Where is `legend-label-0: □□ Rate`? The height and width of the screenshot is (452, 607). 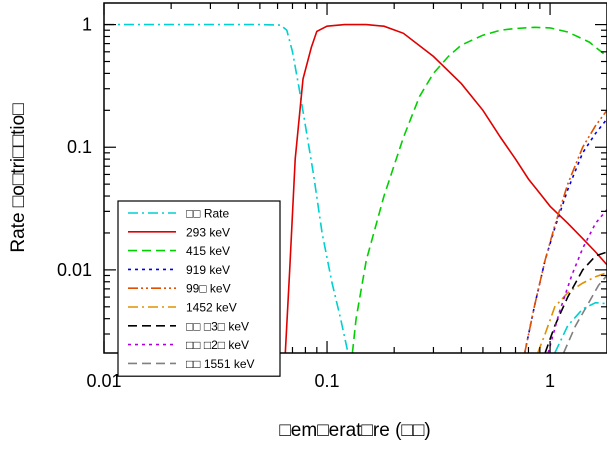
legend-label-0: □□ Rate is located at coordinates (208, 214).